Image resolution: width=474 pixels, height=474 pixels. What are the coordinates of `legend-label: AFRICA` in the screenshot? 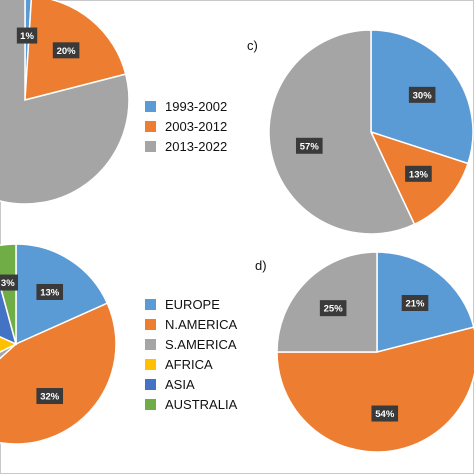 It's located at (189, 364).